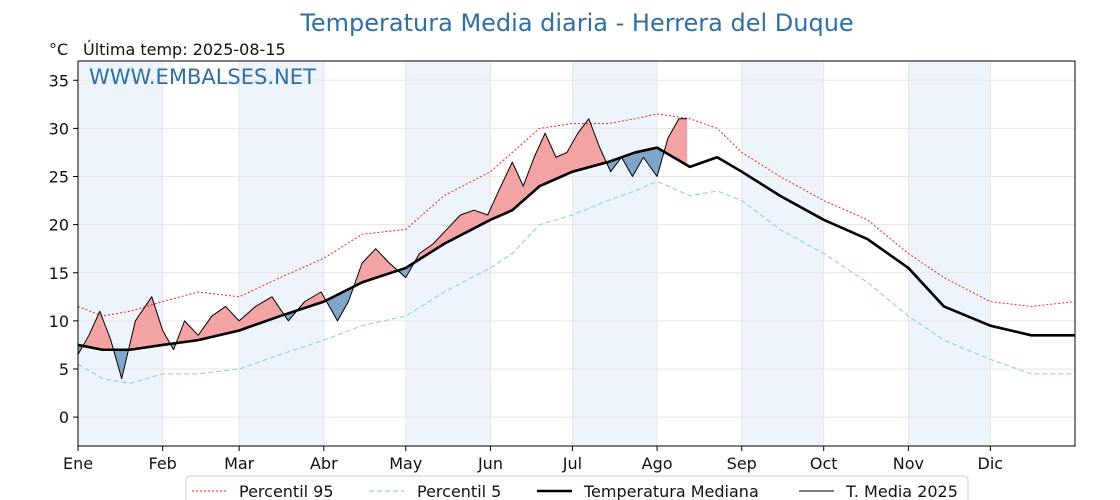  What do you see at coordinates (991, 463) in the screenshot?
I see `x-tick-label-dic: Dic` at bounding box center [991, 463].